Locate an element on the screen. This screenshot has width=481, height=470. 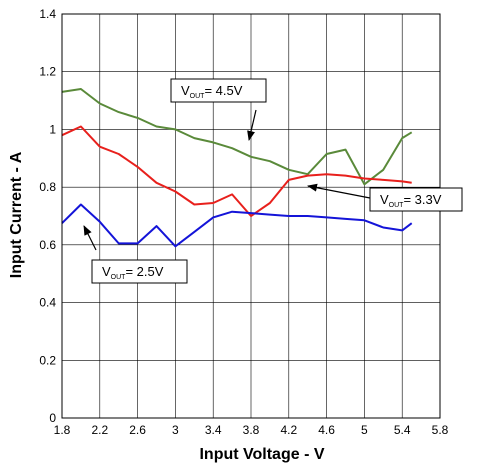
x-tick-label: 1.8 is located at coordinates (62, 430).